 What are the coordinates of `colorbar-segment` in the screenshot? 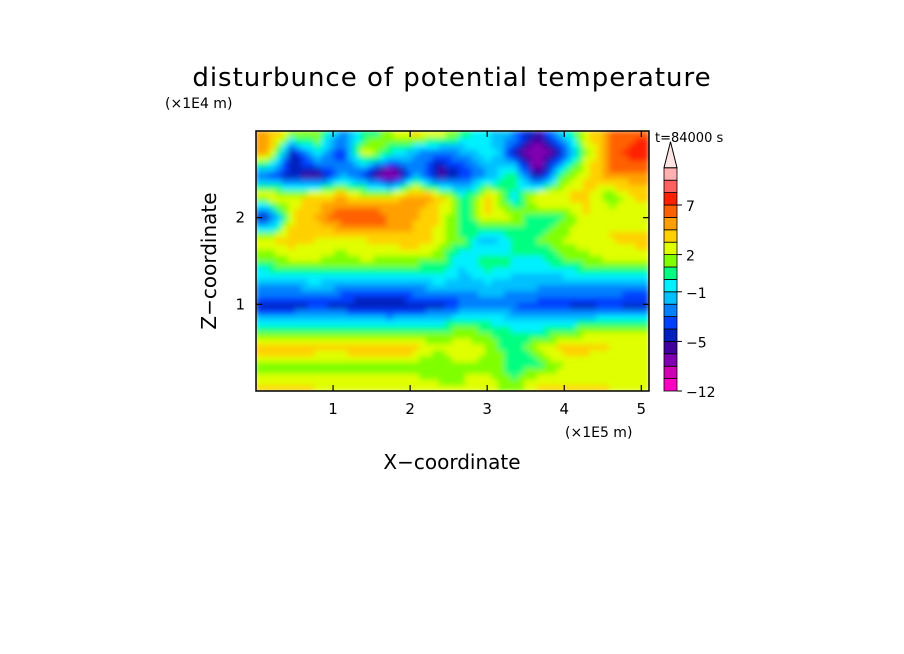 It's located at (670, 335).